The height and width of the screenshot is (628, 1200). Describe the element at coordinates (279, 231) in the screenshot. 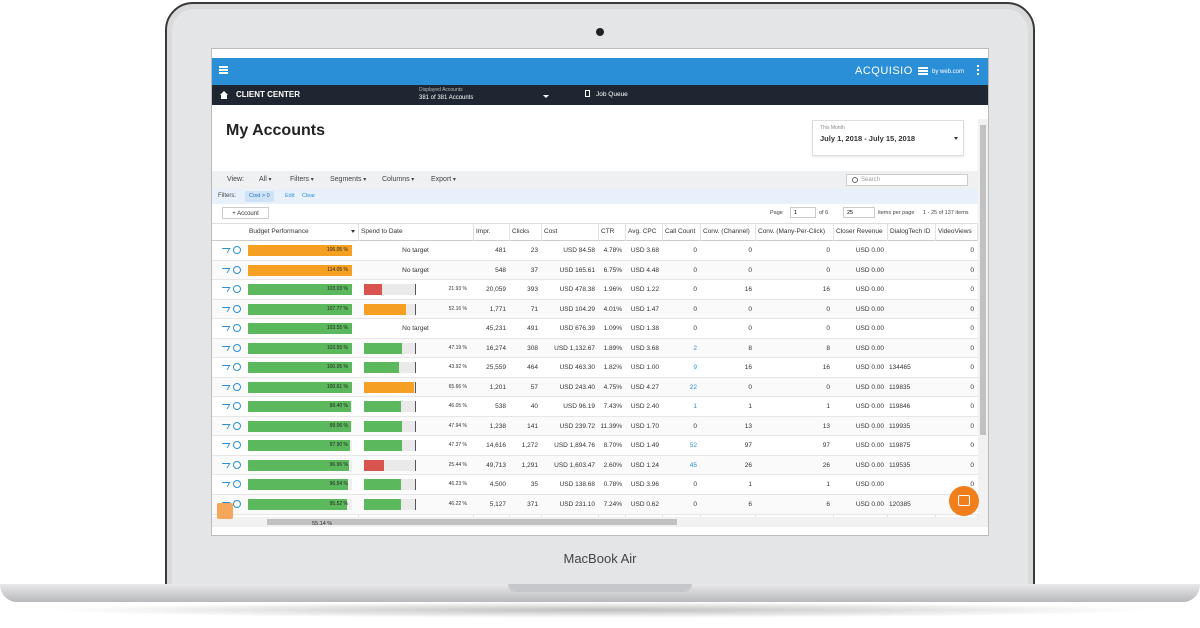

I see `column-header: Budget Performance` at that location.